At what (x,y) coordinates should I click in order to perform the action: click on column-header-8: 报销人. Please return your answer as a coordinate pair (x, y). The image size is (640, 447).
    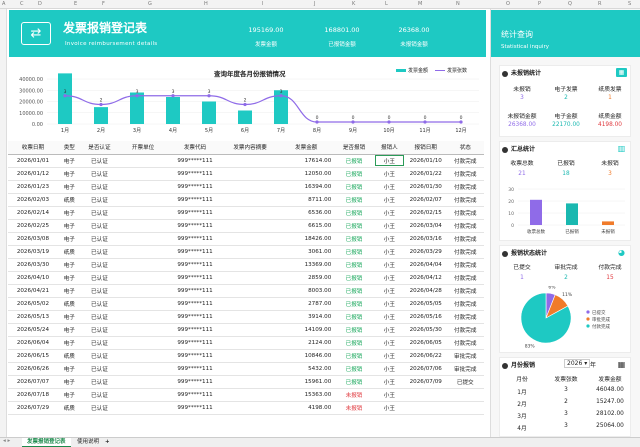
    Looking at the image, I should click on (389, 148).